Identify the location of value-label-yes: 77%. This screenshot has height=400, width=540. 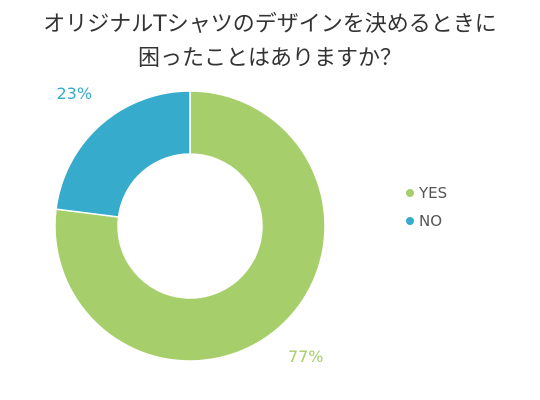
(306, 356).